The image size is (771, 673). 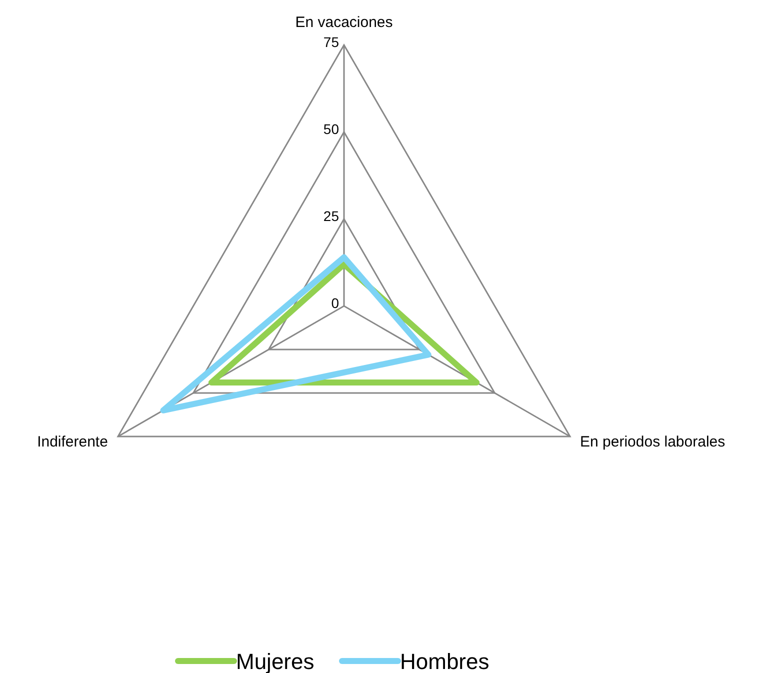 What do you see at coordinates (331, 216) in the screenshot?
I see `y-tick-label: 25` at bounding box center [331, 216].